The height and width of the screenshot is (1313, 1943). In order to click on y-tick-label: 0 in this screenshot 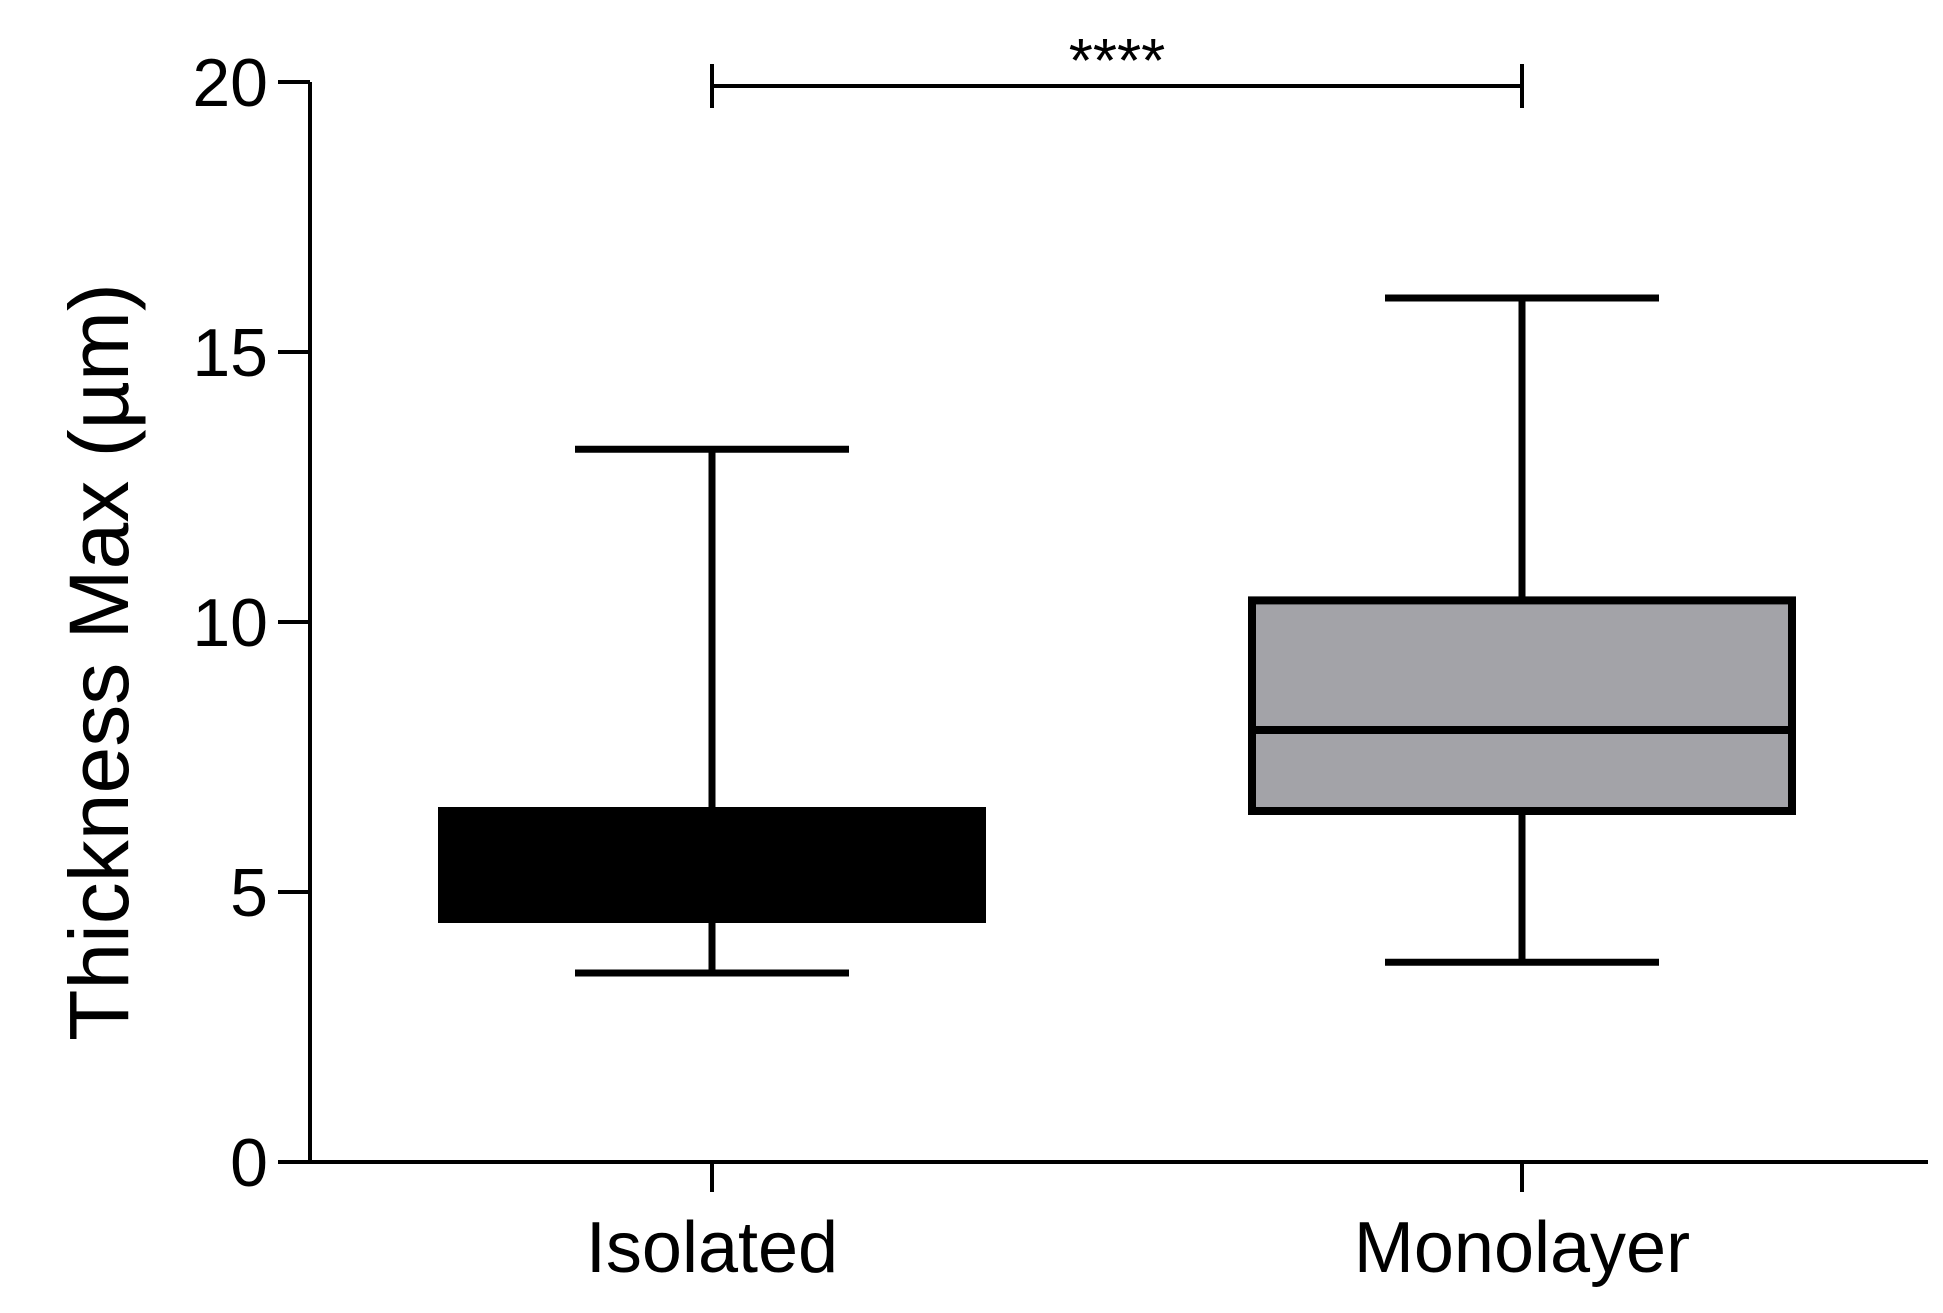, I will do `click(249, 1163)`.